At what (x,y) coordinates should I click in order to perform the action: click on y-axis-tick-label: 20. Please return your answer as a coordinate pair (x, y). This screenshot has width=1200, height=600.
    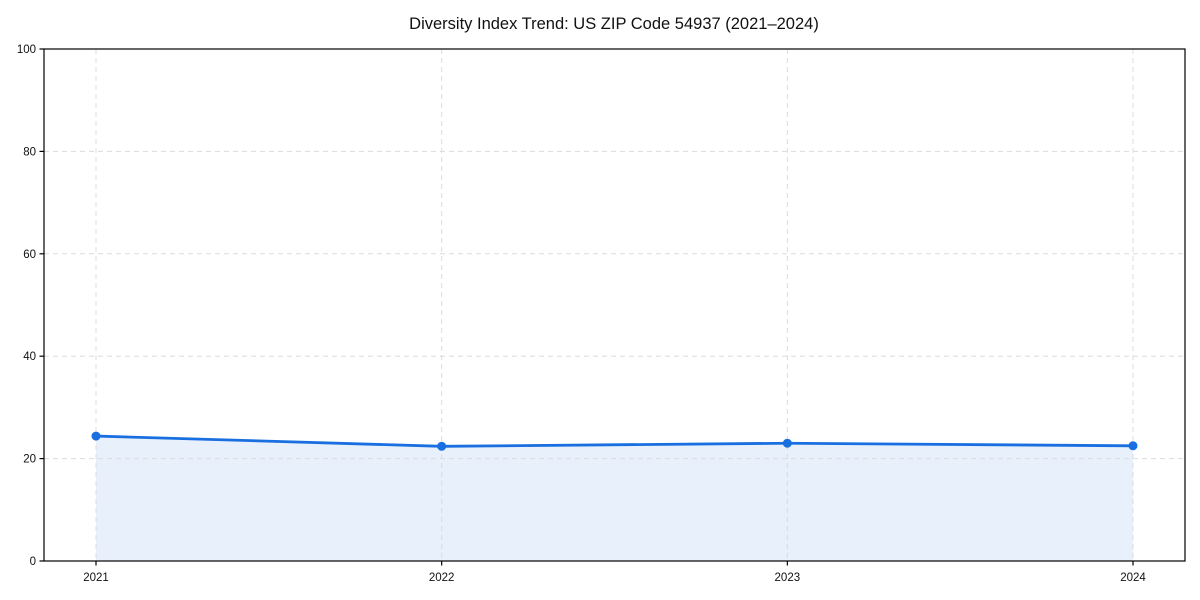
    Looking at the image, I should click on (29, 460).